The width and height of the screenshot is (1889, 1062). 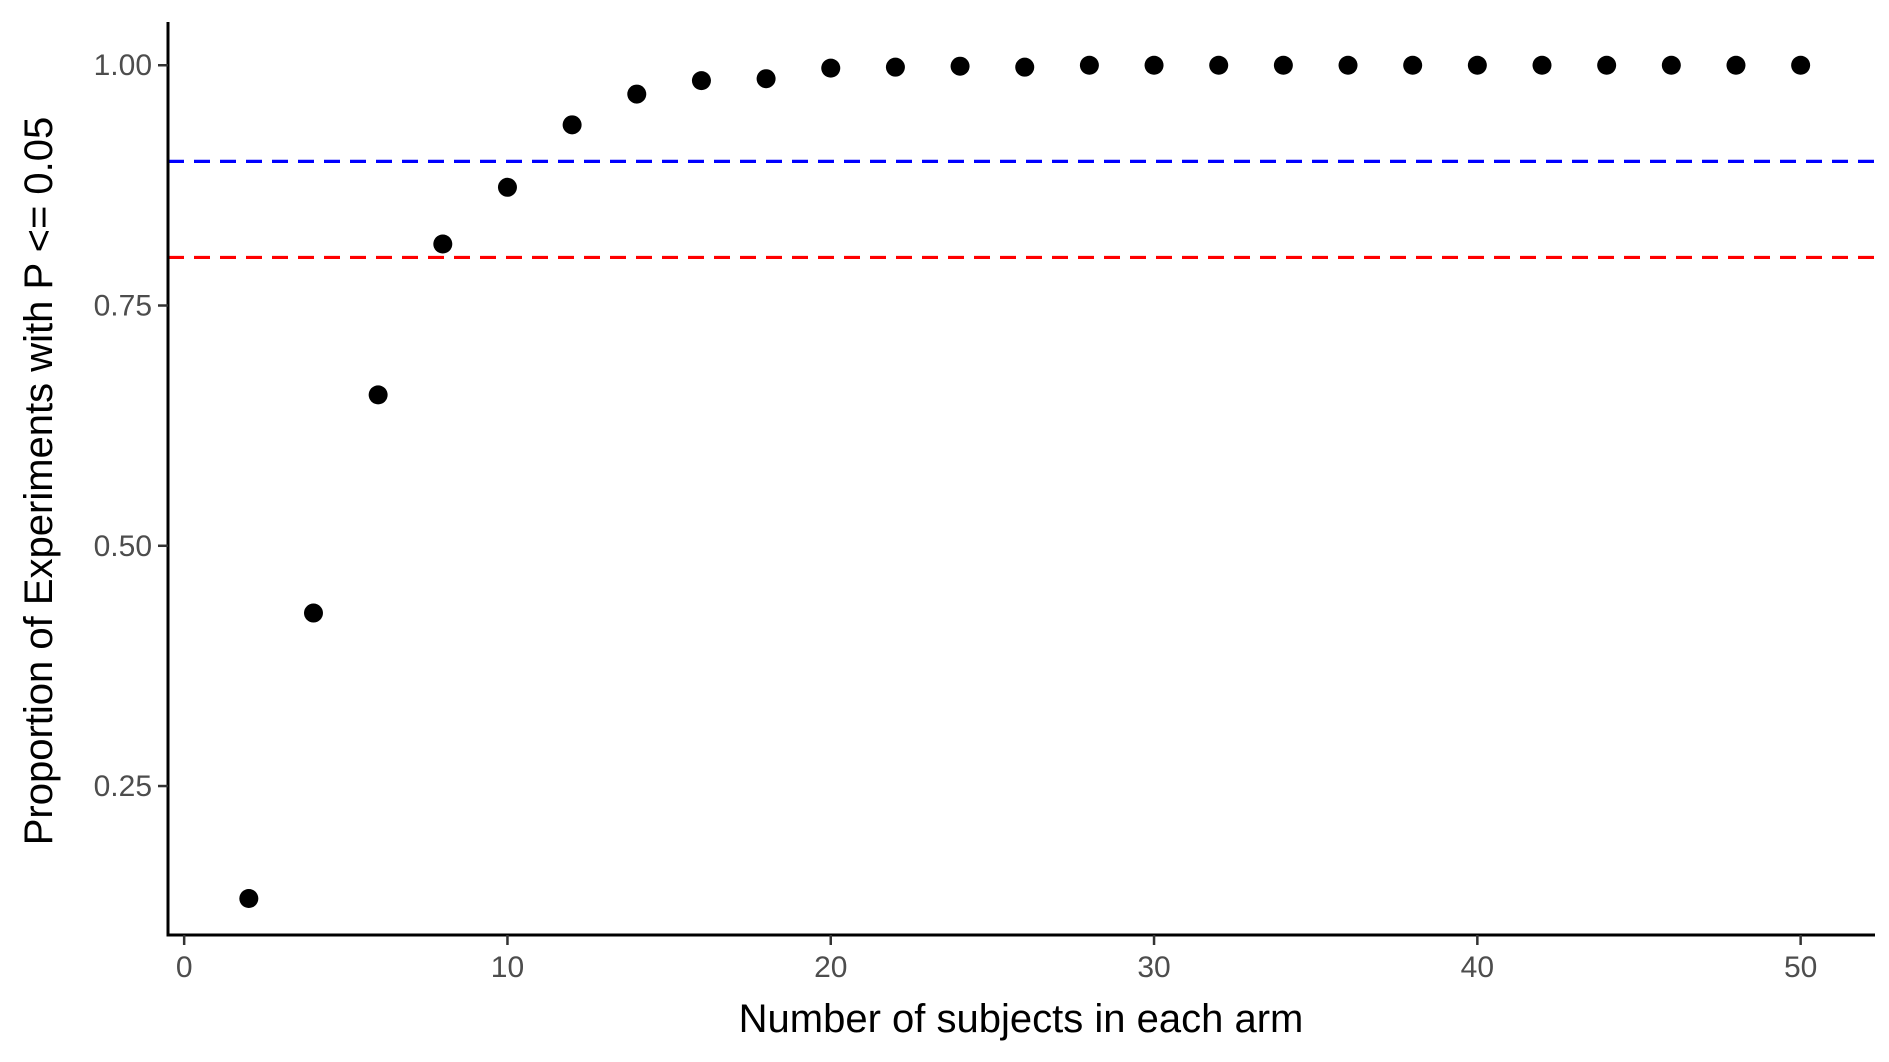 What do you see at coordinates (184, 967) in the screenshot?
I see `x-tick-label: 0` at bounding box center [184, 967].